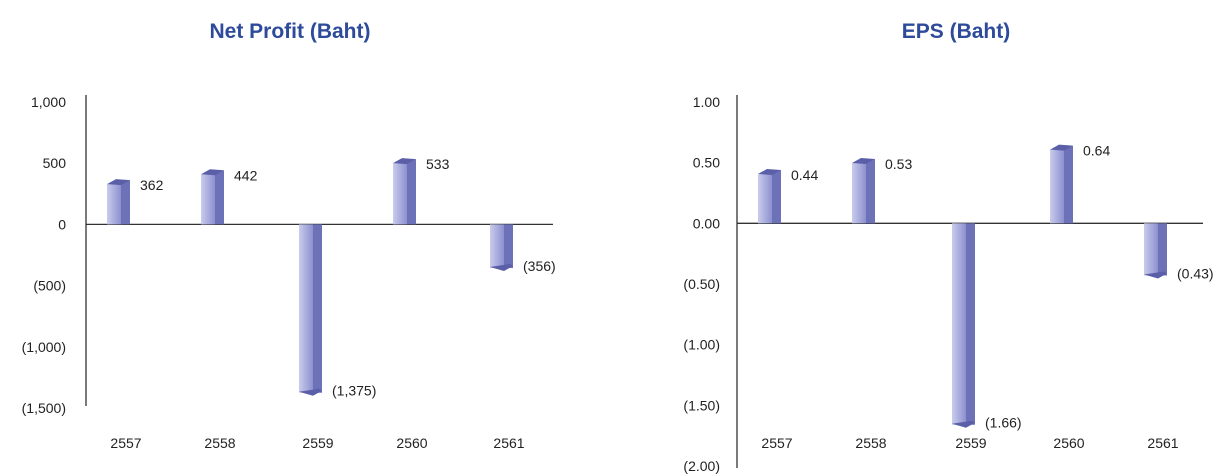 This screenshot has width=1229, height=476. What do you see at coordinates (62, 224) in the screenshot?
I see `y-tick-label: 0` at bounding box center [62, 224].